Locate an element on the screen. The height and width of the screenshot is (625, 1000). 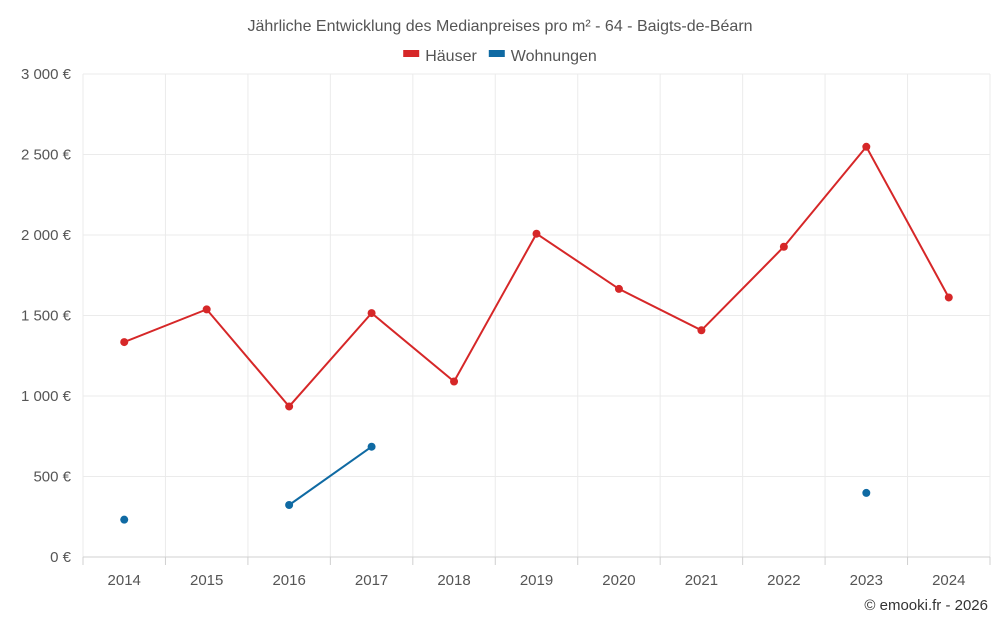
y-tick-label: 2 500 € is located at coordinates (46, 155).